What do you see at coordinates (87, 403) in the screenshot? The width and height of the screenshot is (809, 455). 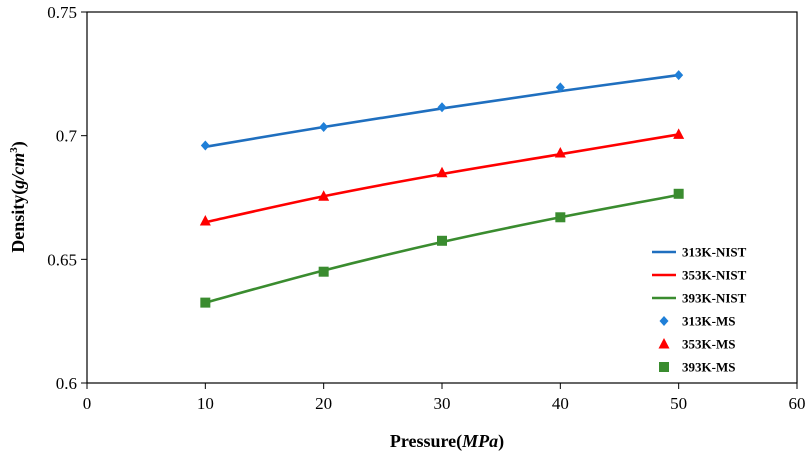 I see `x-tick-label: 0` at bounding box center [87, 403].